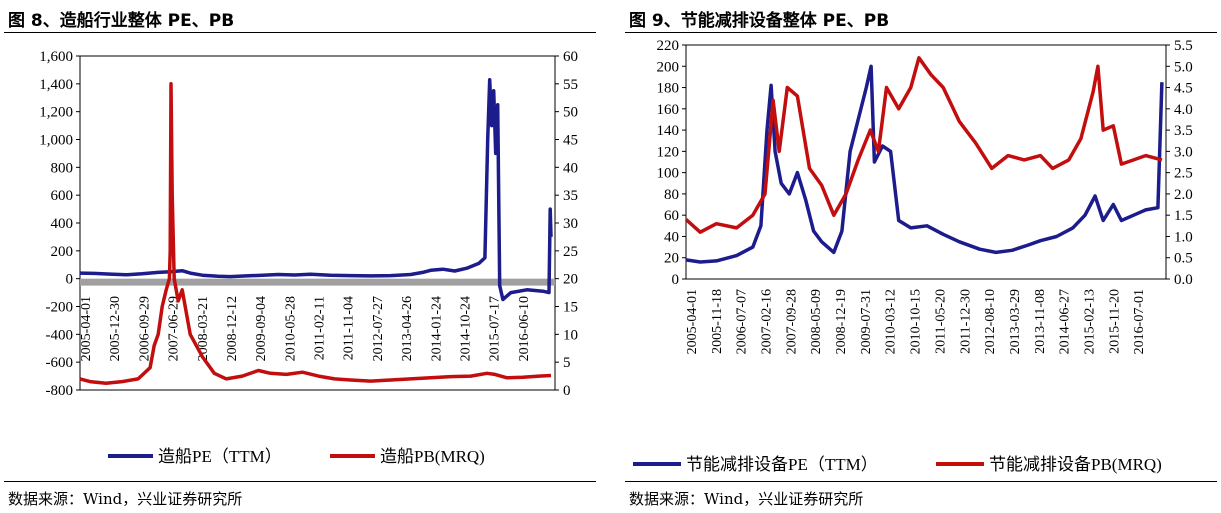 The width and height of the screenshot is (1221, 513). Describe the element at coordinates (1075, 464) in the screenshot. I see `legend-pb-label: 节能减排设备PB(MRQ)` at that location.